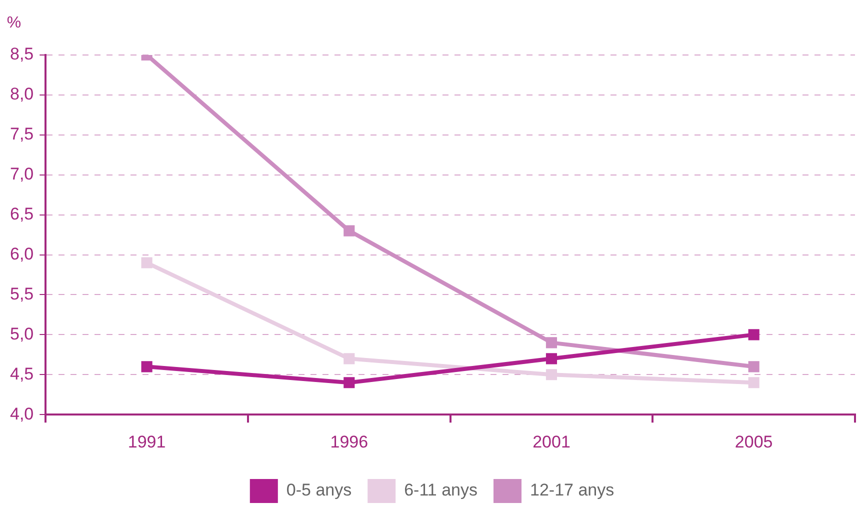 The width and height of the screenshot is (864, 513). What do you see at coordinates (22, 54) in the screenshot?
I see `y-tick-label: 8,5` at bounding box center [22, 54].